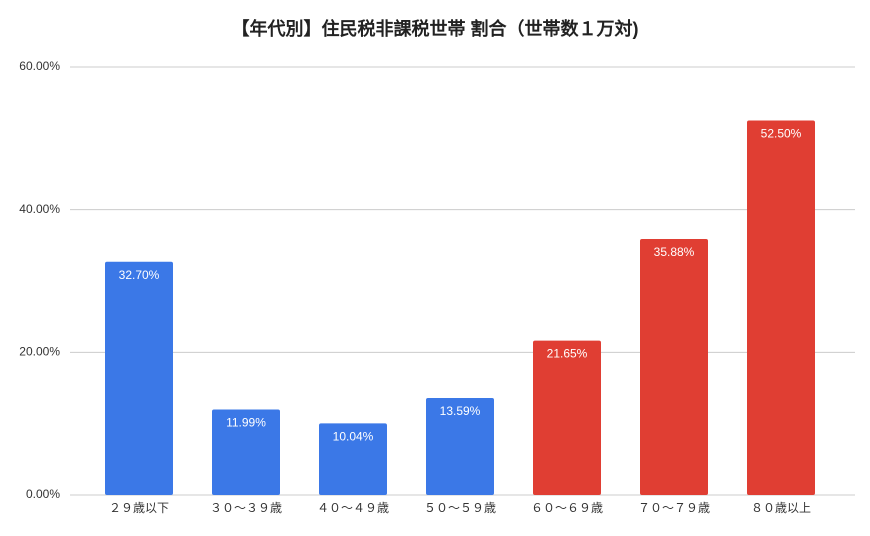 This screenshot has width=870, height=536. I want to click on x-tick-label: ６０〜６９歳, so click(567, 508).